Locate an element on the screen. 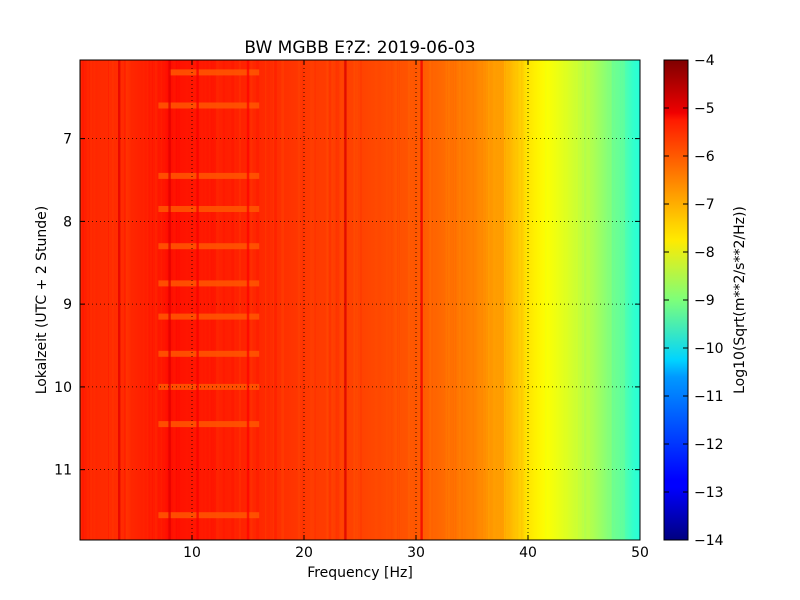 The image size is (800, 600). colorbar-tick-label: −6 is located at coordinates (704, 157).